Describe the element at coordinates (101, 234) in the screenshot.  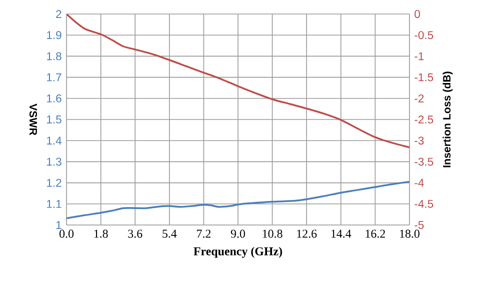
I see `x-tick-label: 1.8` at that location.